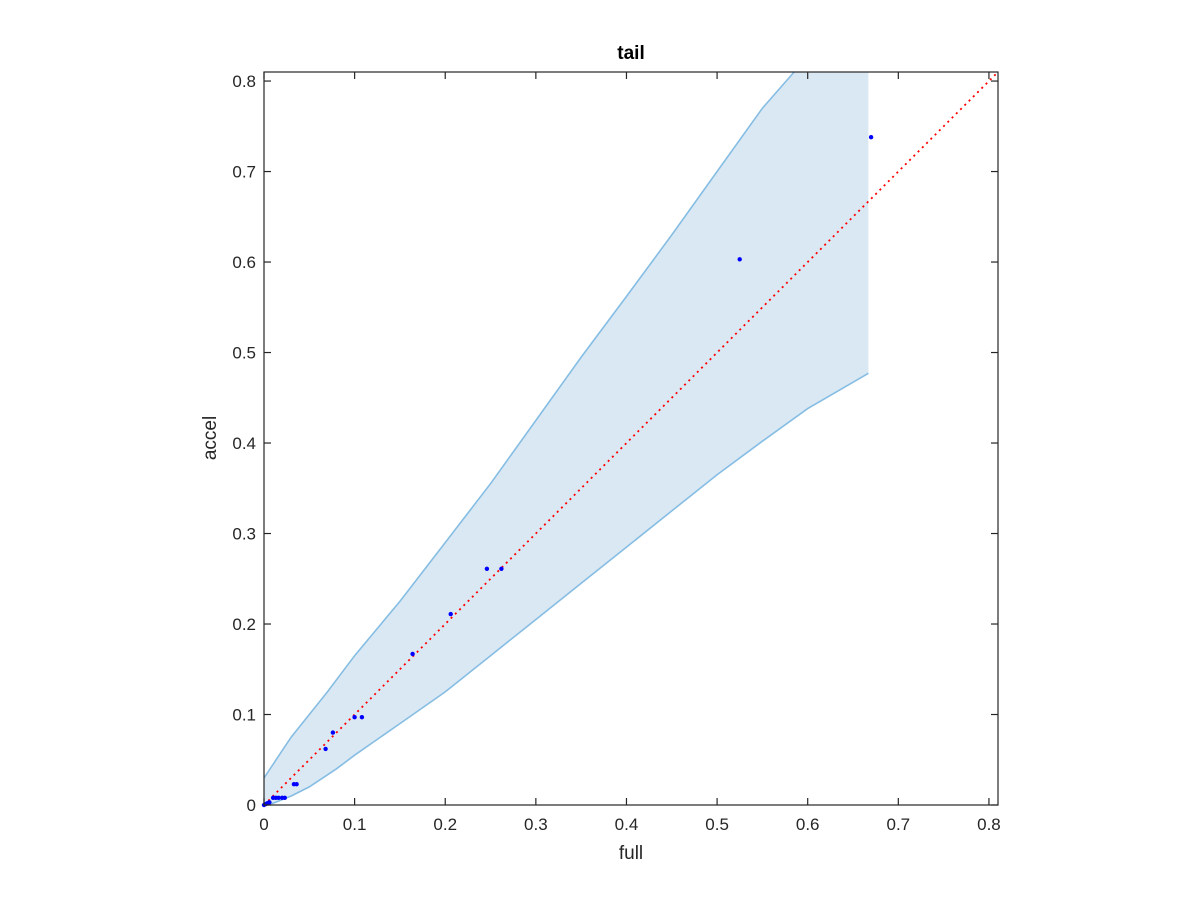 This screenshot has width=1200, height=900. I want to click on y-tick-label: 0.1, so click(244, 715).